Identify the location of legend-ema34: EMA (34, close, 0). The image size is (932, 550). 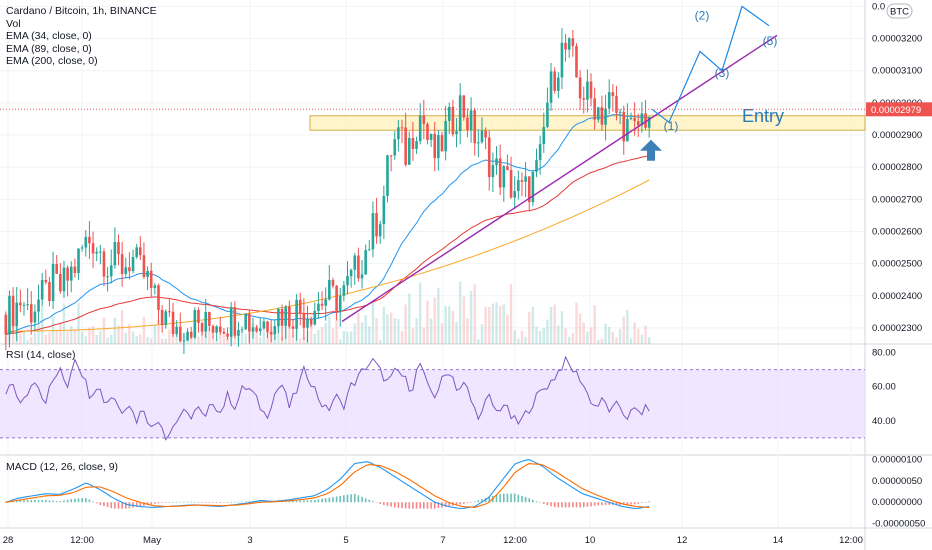
(49, 36).